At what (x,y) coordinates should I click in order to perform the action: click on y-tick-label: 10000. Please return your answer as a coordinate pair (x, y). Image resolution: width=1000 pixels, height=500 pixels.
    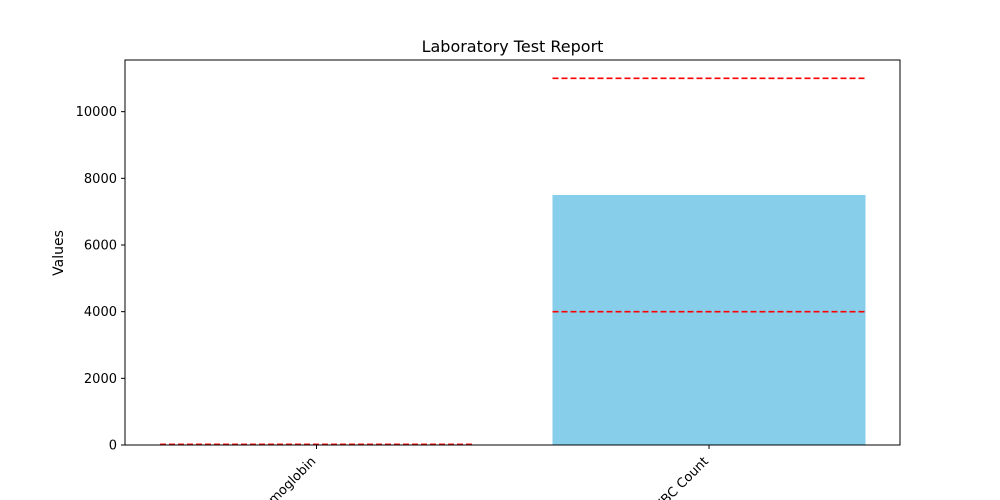
    Looking at the image, I should click on (96, 112).